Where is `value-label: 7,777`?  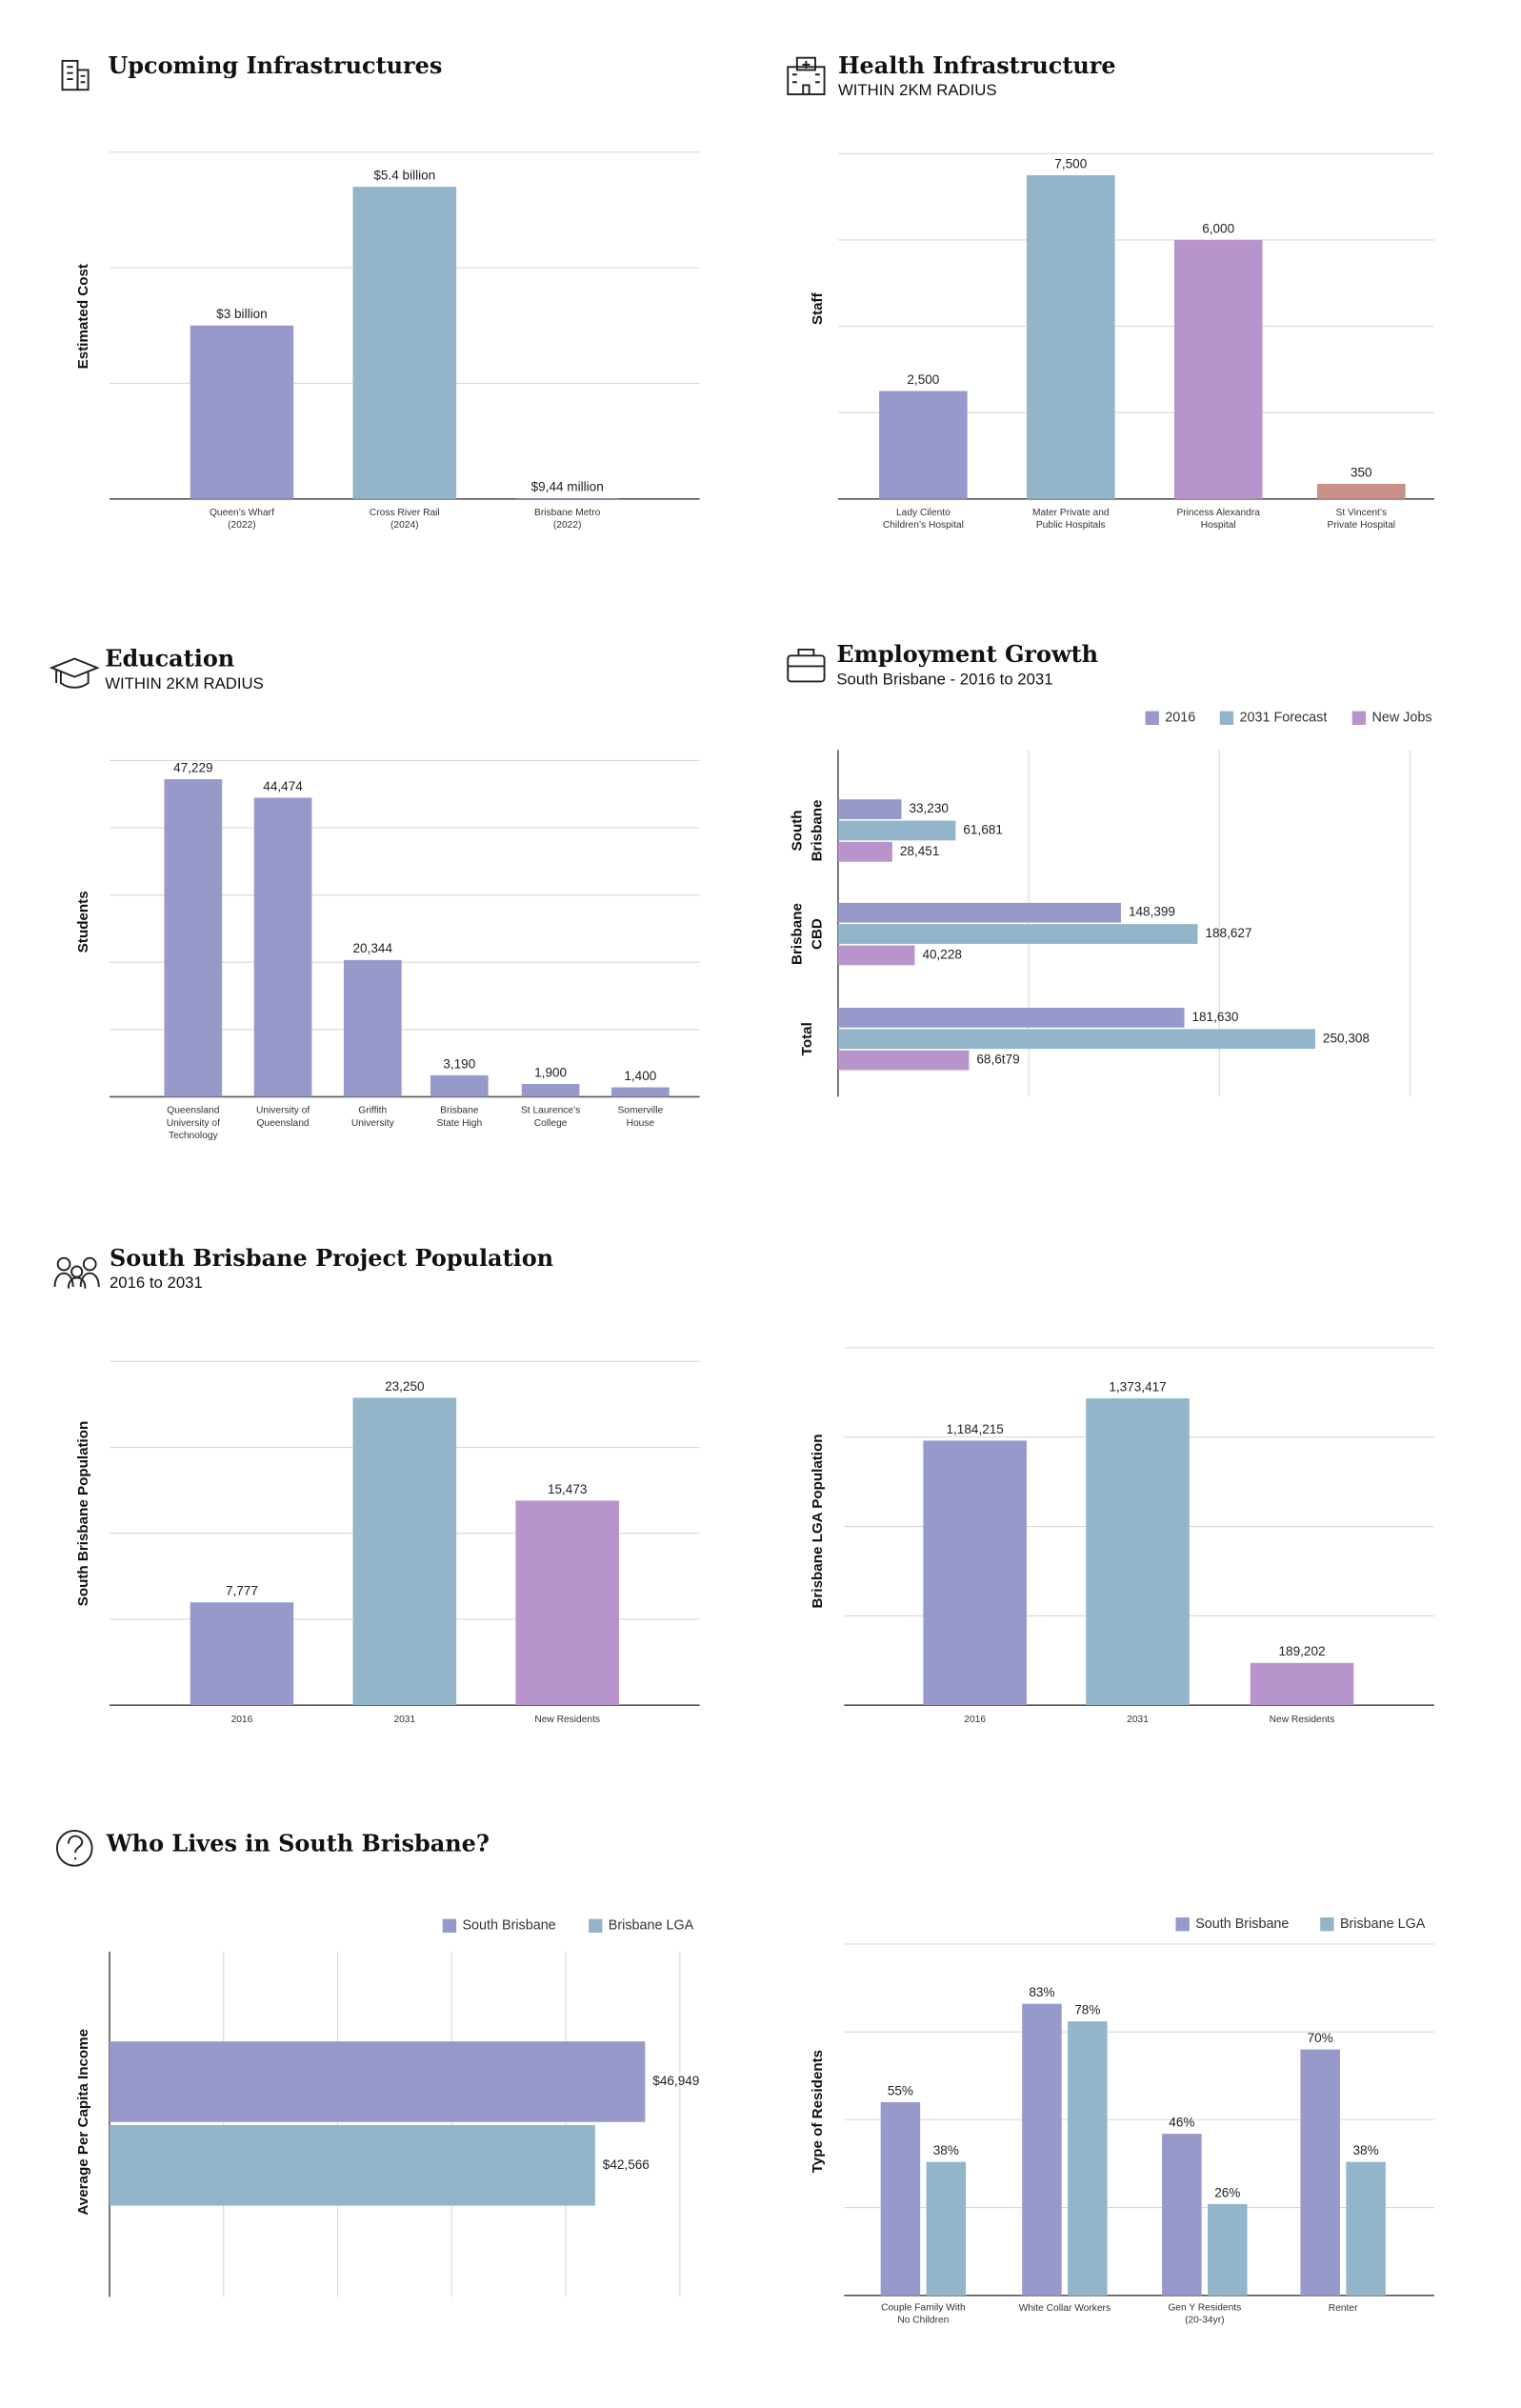
value-label: 7,777 is located at coordinates (242, 1591).